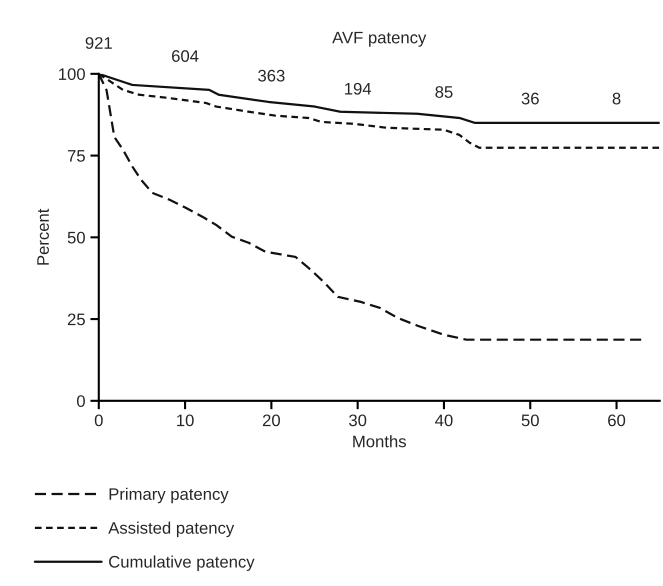 Image resolution: width=663 pixels, height=586 pixels. Describe the element at coordinates (271, 76) in the screenshot. I see `annotation: 363` at that location.